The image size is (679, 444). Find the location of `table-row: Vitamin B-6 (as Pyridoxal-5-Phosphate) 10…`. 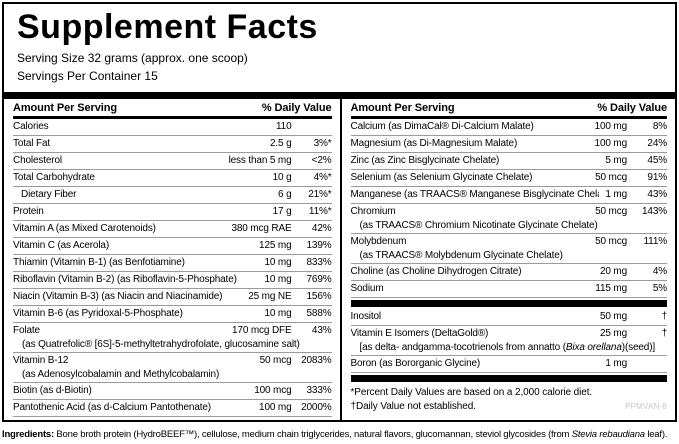

table-row: Vitamin B-6 (as Pyridoxal-5-Phosphate) 10… is located at coordinates (172, 315).